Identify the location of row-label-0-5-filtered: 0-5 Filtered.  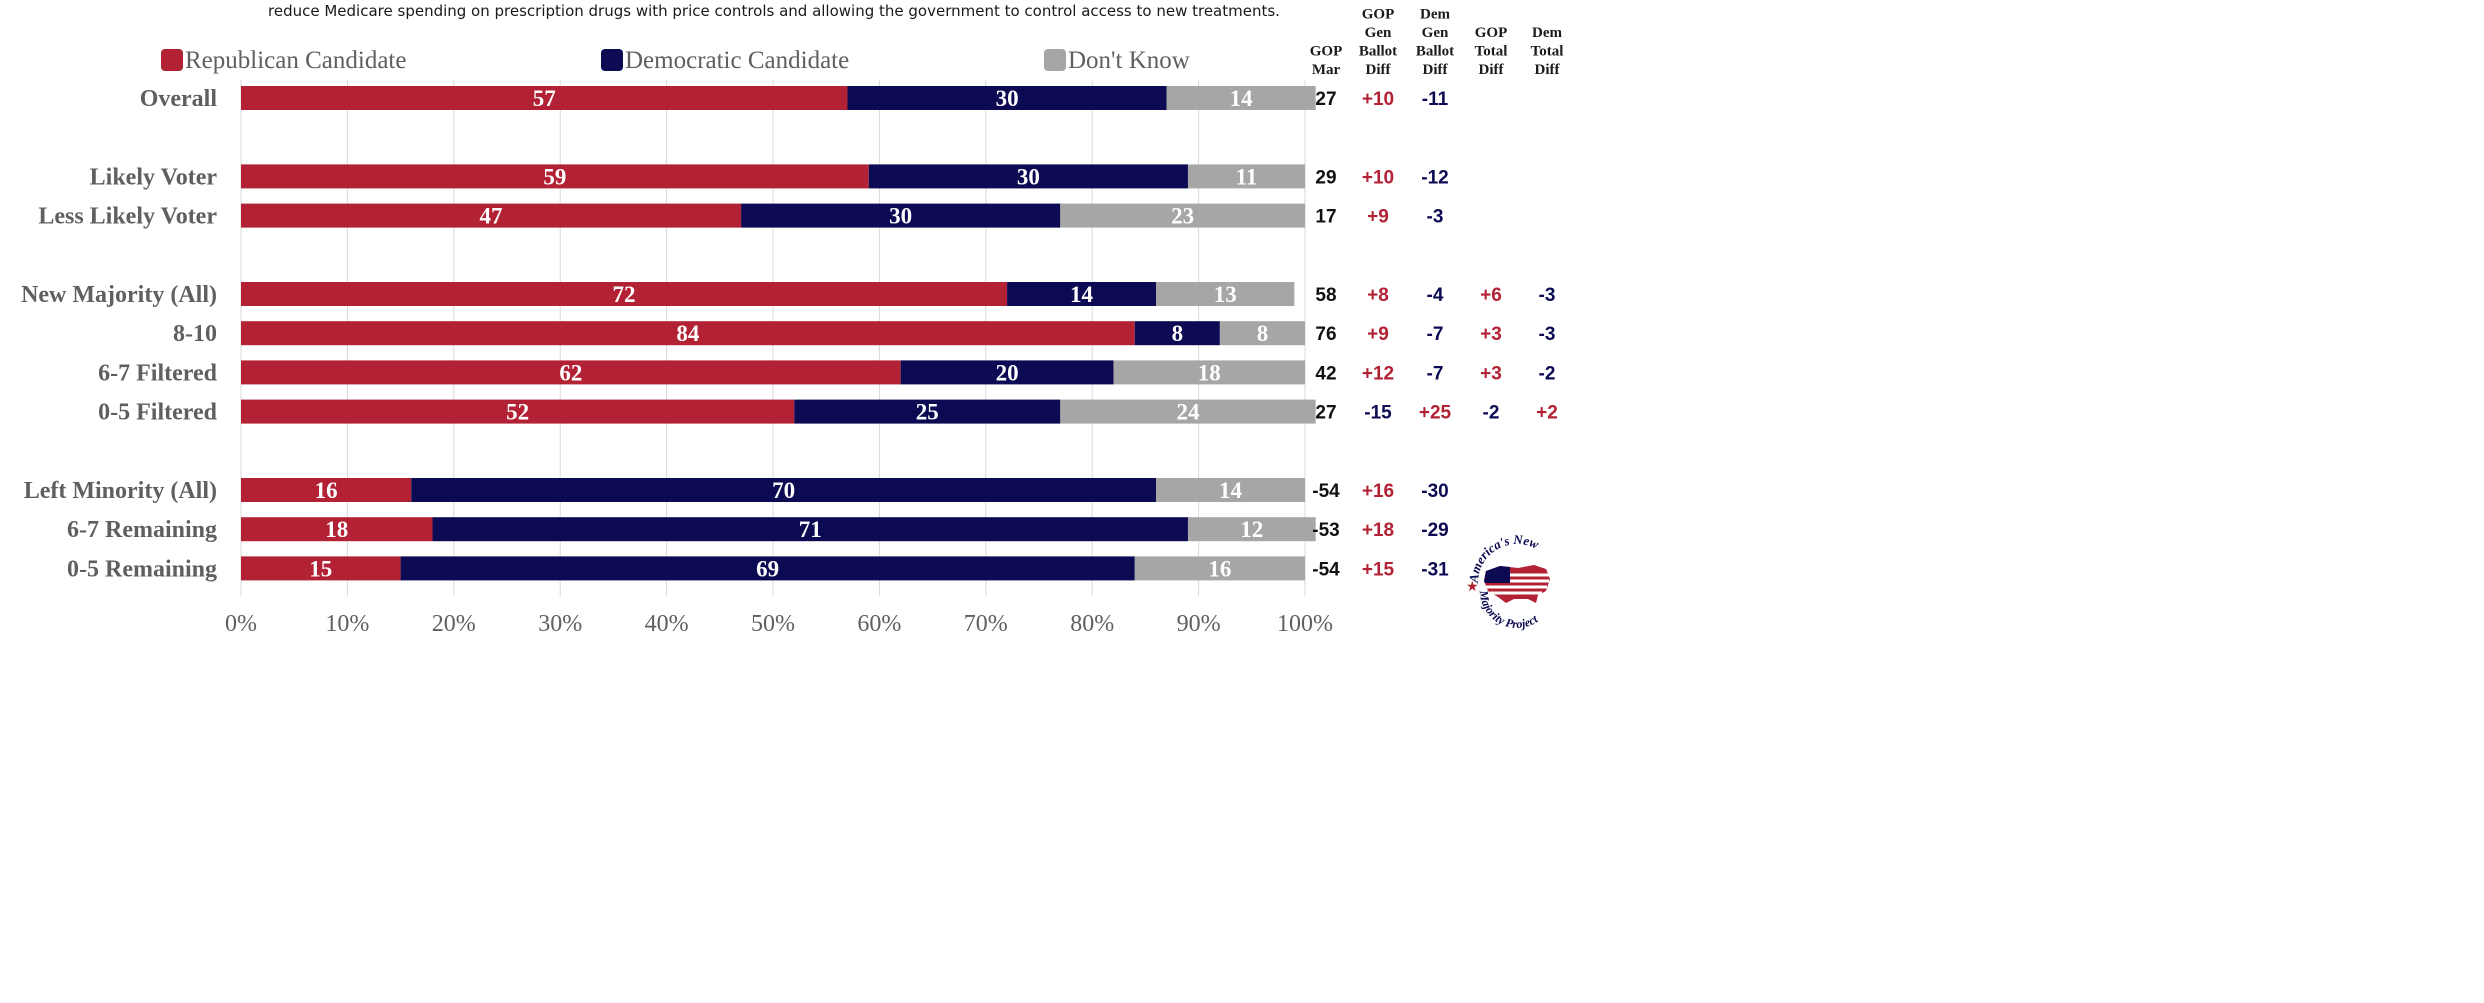
(158, 413).